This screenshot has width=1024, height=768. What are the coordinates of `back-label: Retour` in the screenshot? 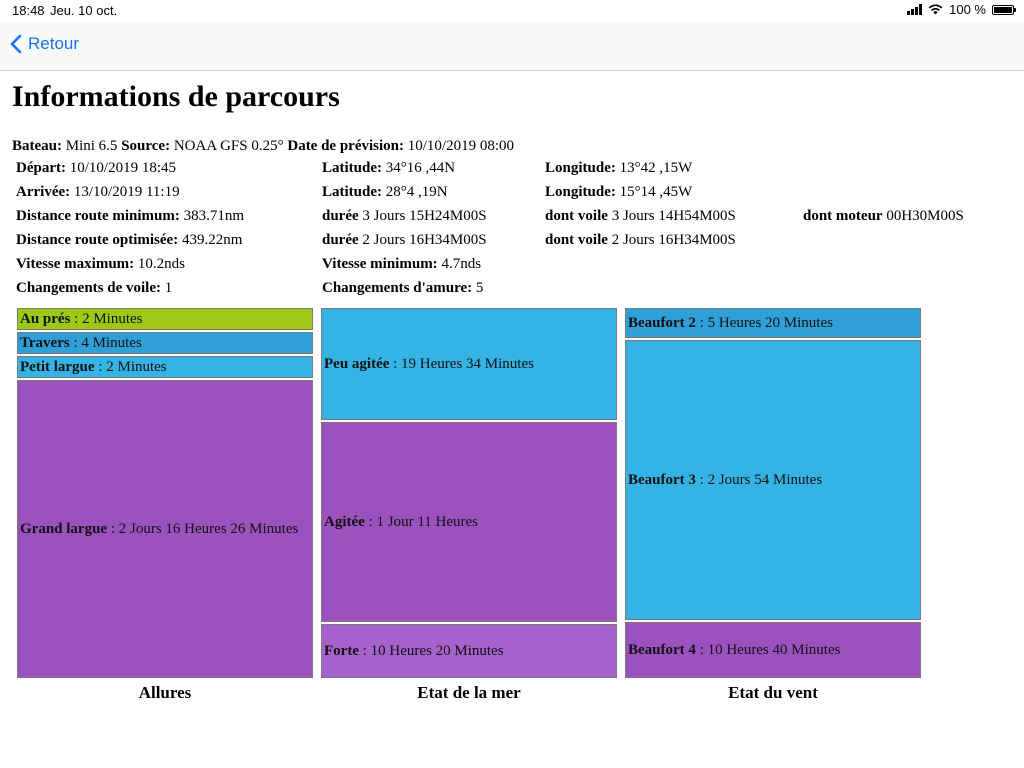 It's located at (54, 43).